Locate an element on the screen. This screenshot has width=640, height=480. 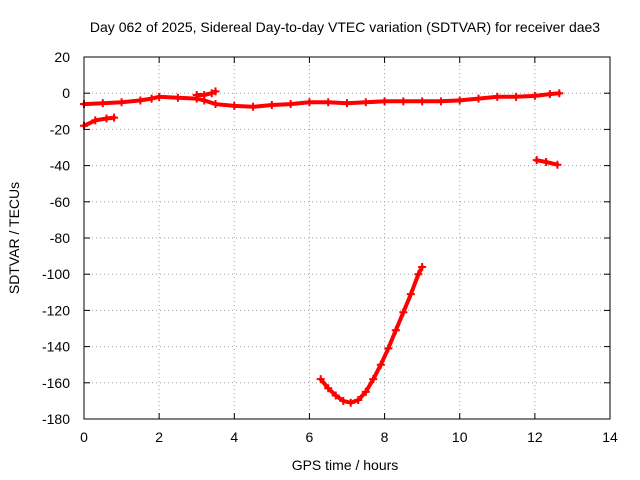
y-tick-label: -100 is located at coordinates (56, 274).